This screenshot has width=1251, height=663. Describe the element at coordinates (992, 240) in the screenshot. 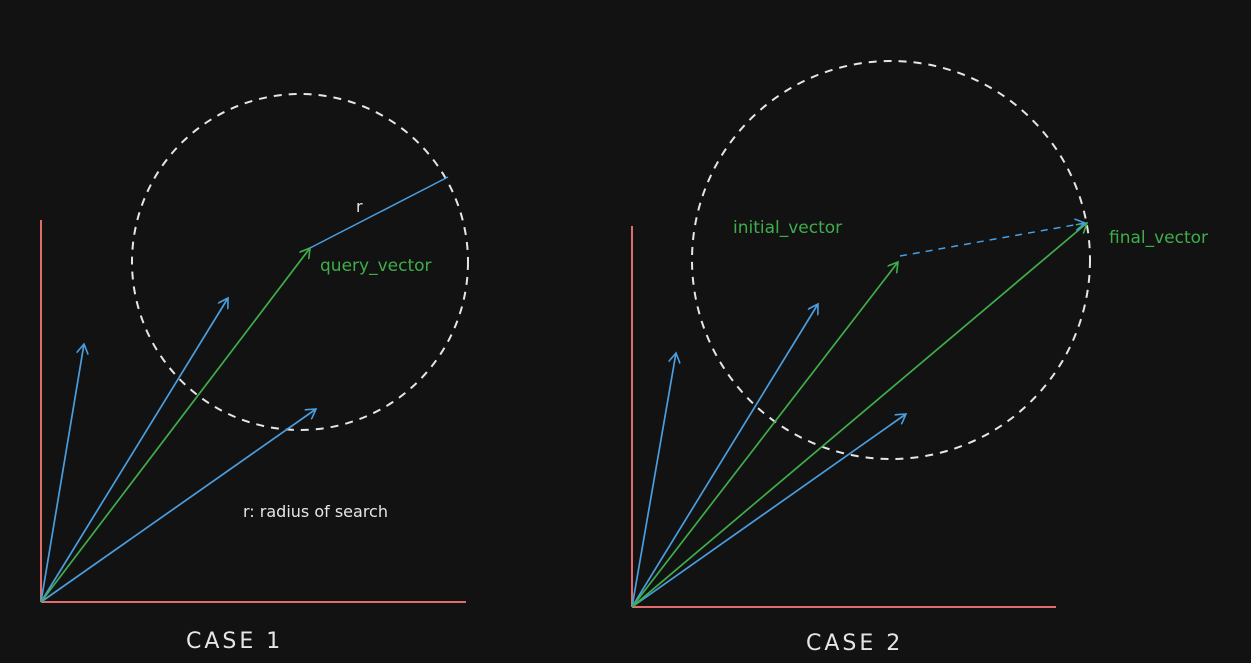

I see `case2-move-line` at that location.